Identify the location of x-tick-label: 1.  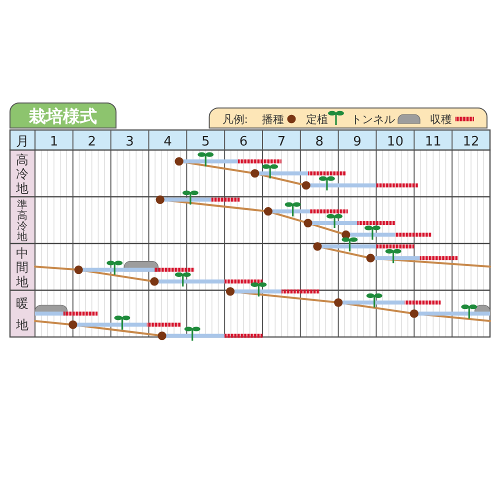
(54, 142).